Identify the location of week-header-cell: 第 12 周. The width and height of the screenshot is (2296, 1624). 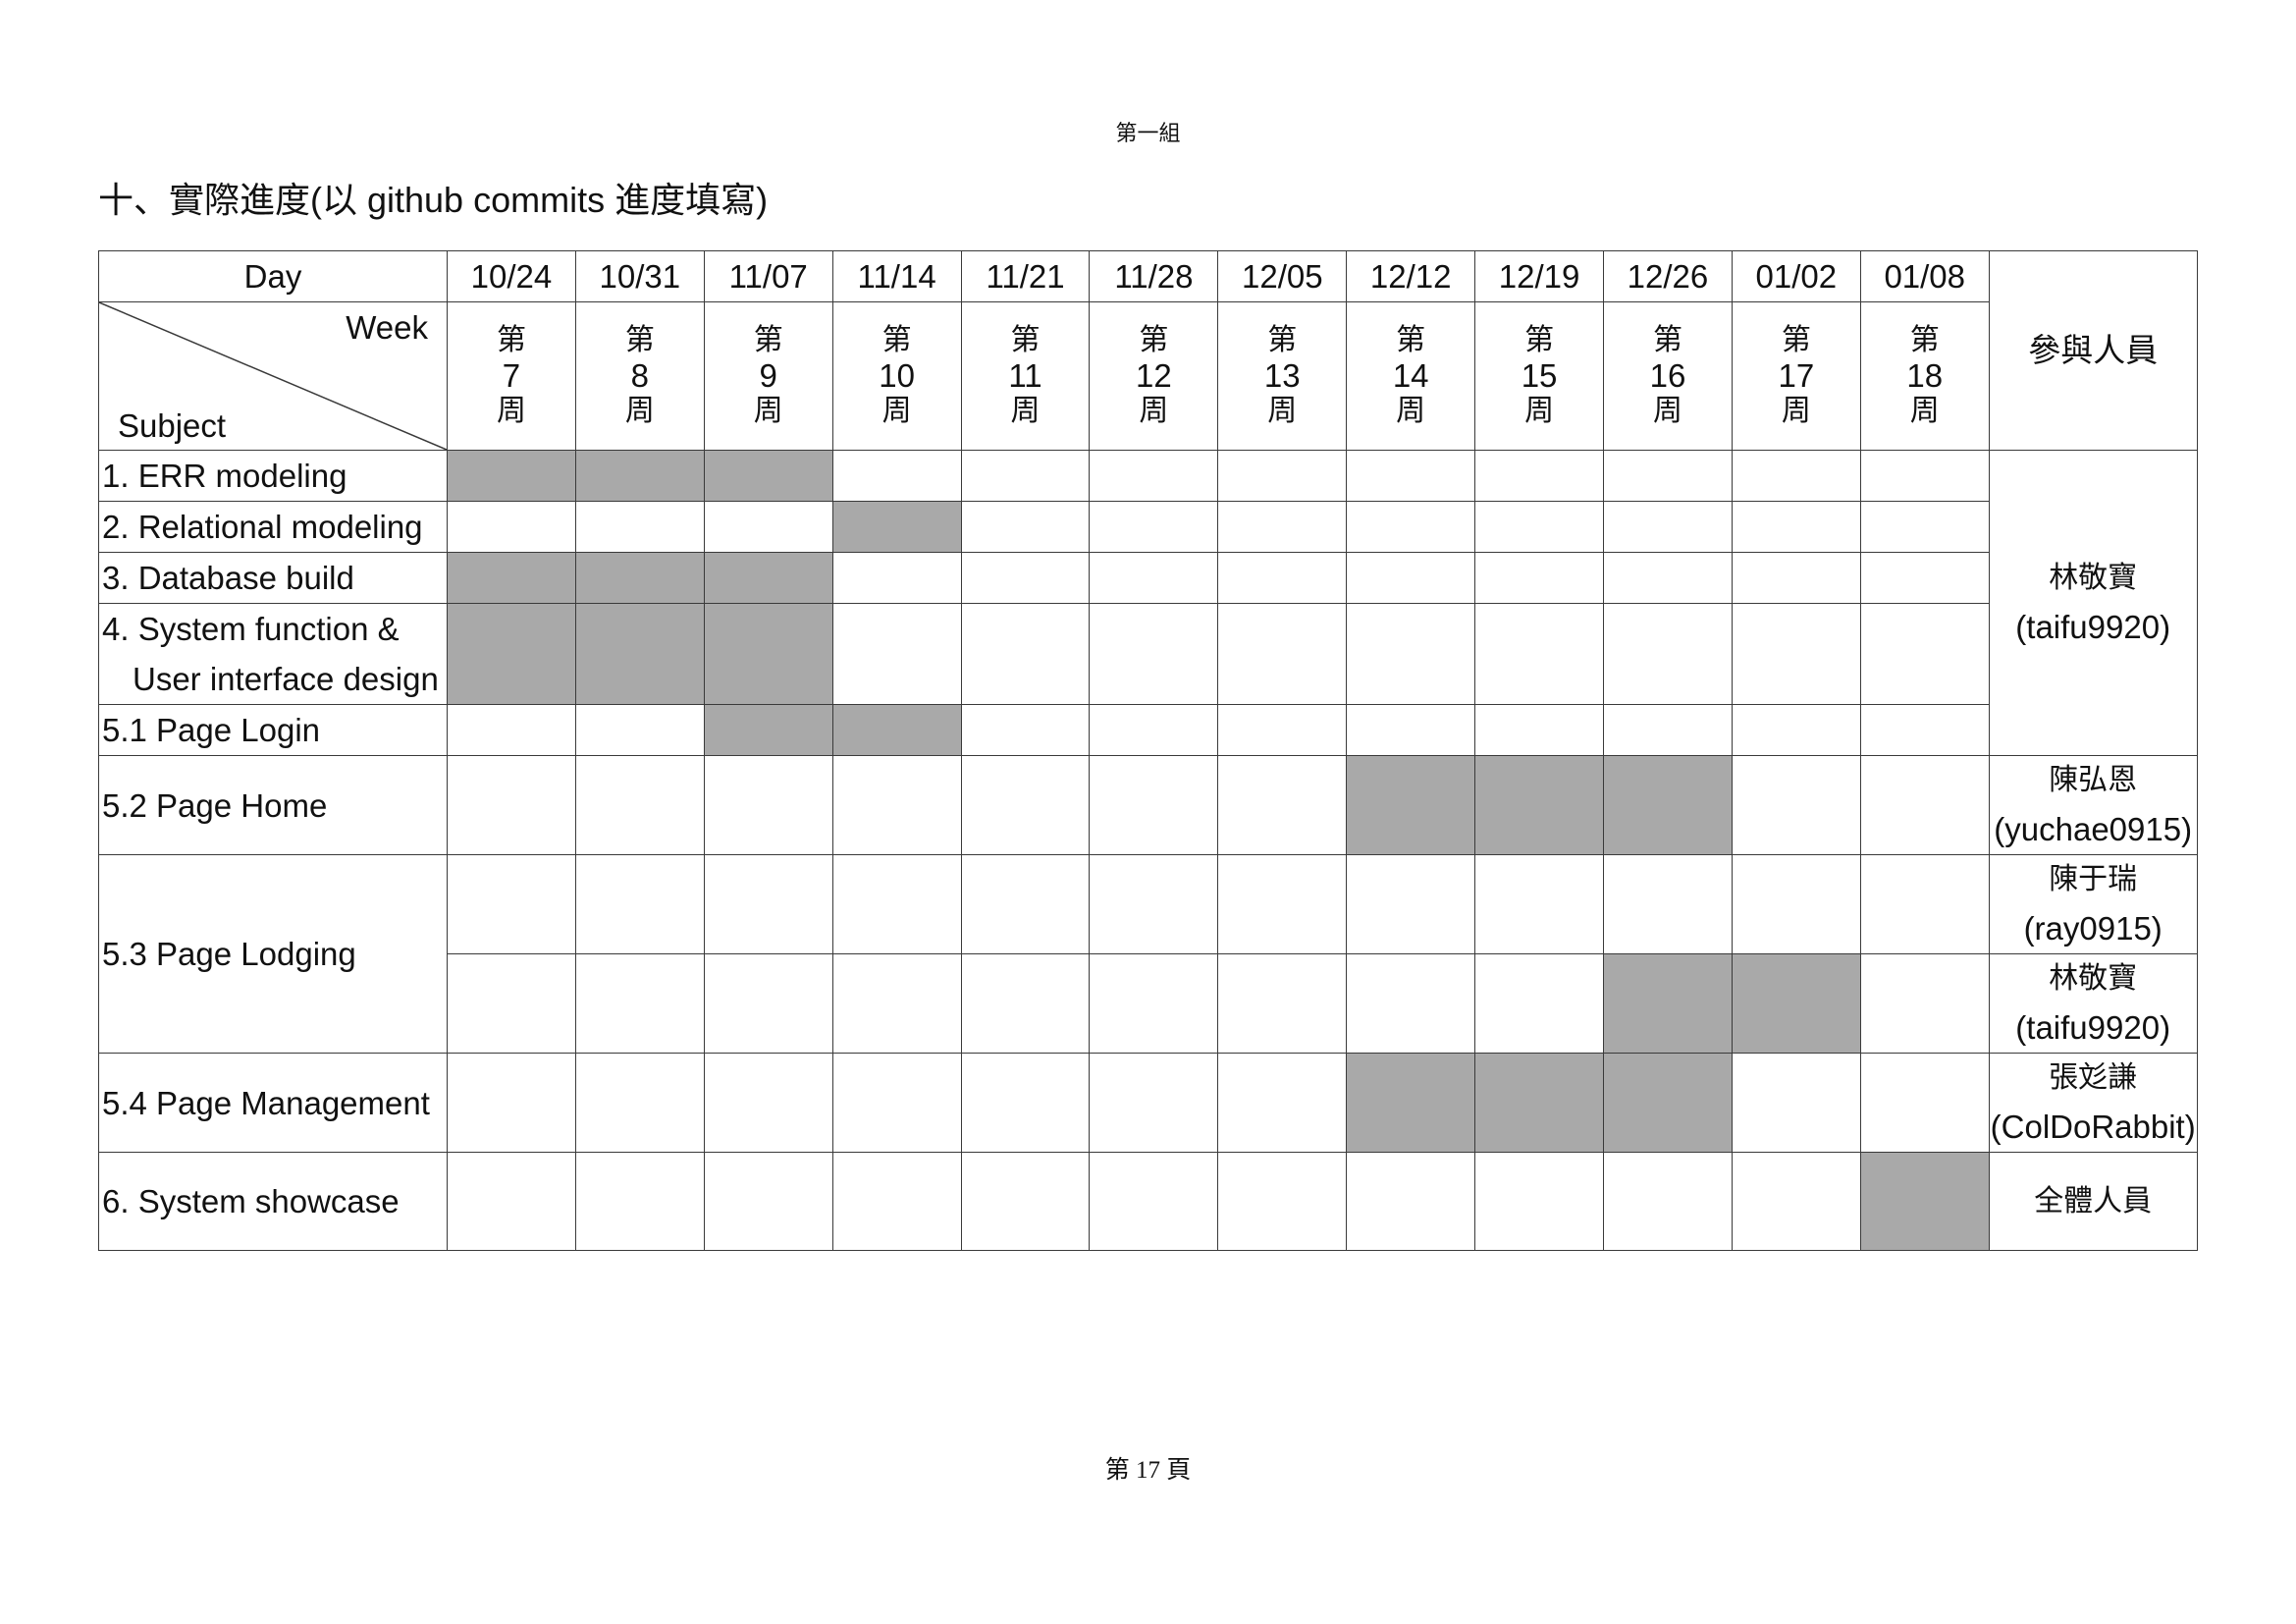
(1154, 376).